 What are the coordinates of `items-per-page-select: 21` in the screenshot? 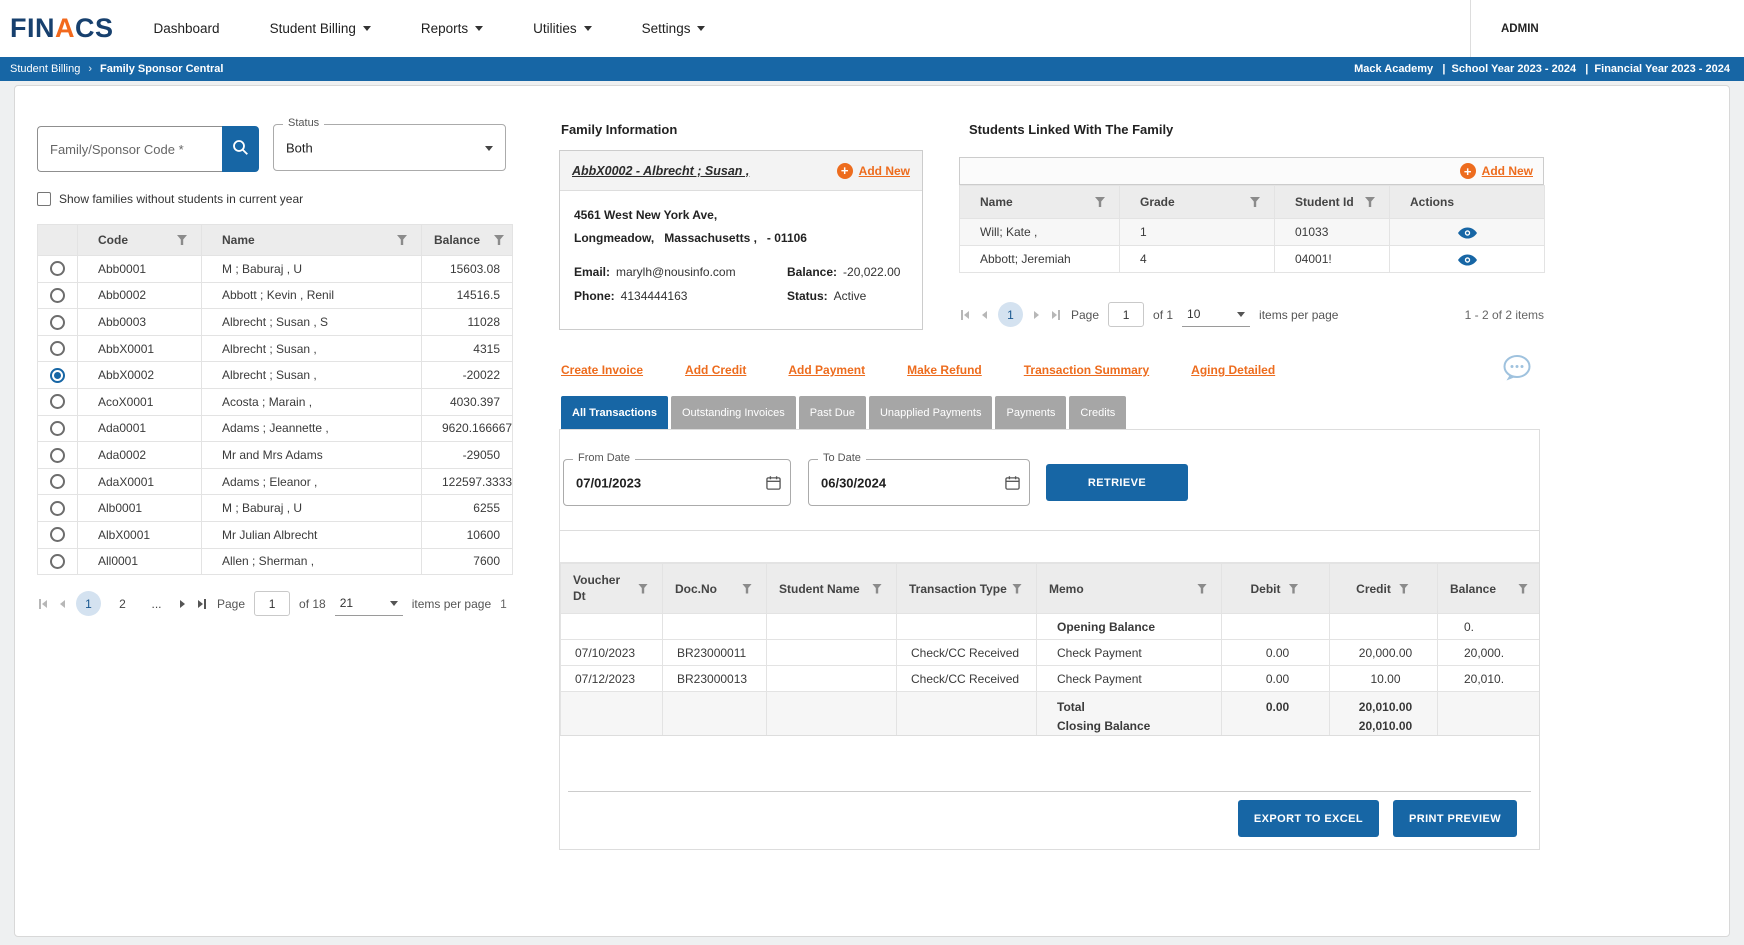 It's located at (368, 603).